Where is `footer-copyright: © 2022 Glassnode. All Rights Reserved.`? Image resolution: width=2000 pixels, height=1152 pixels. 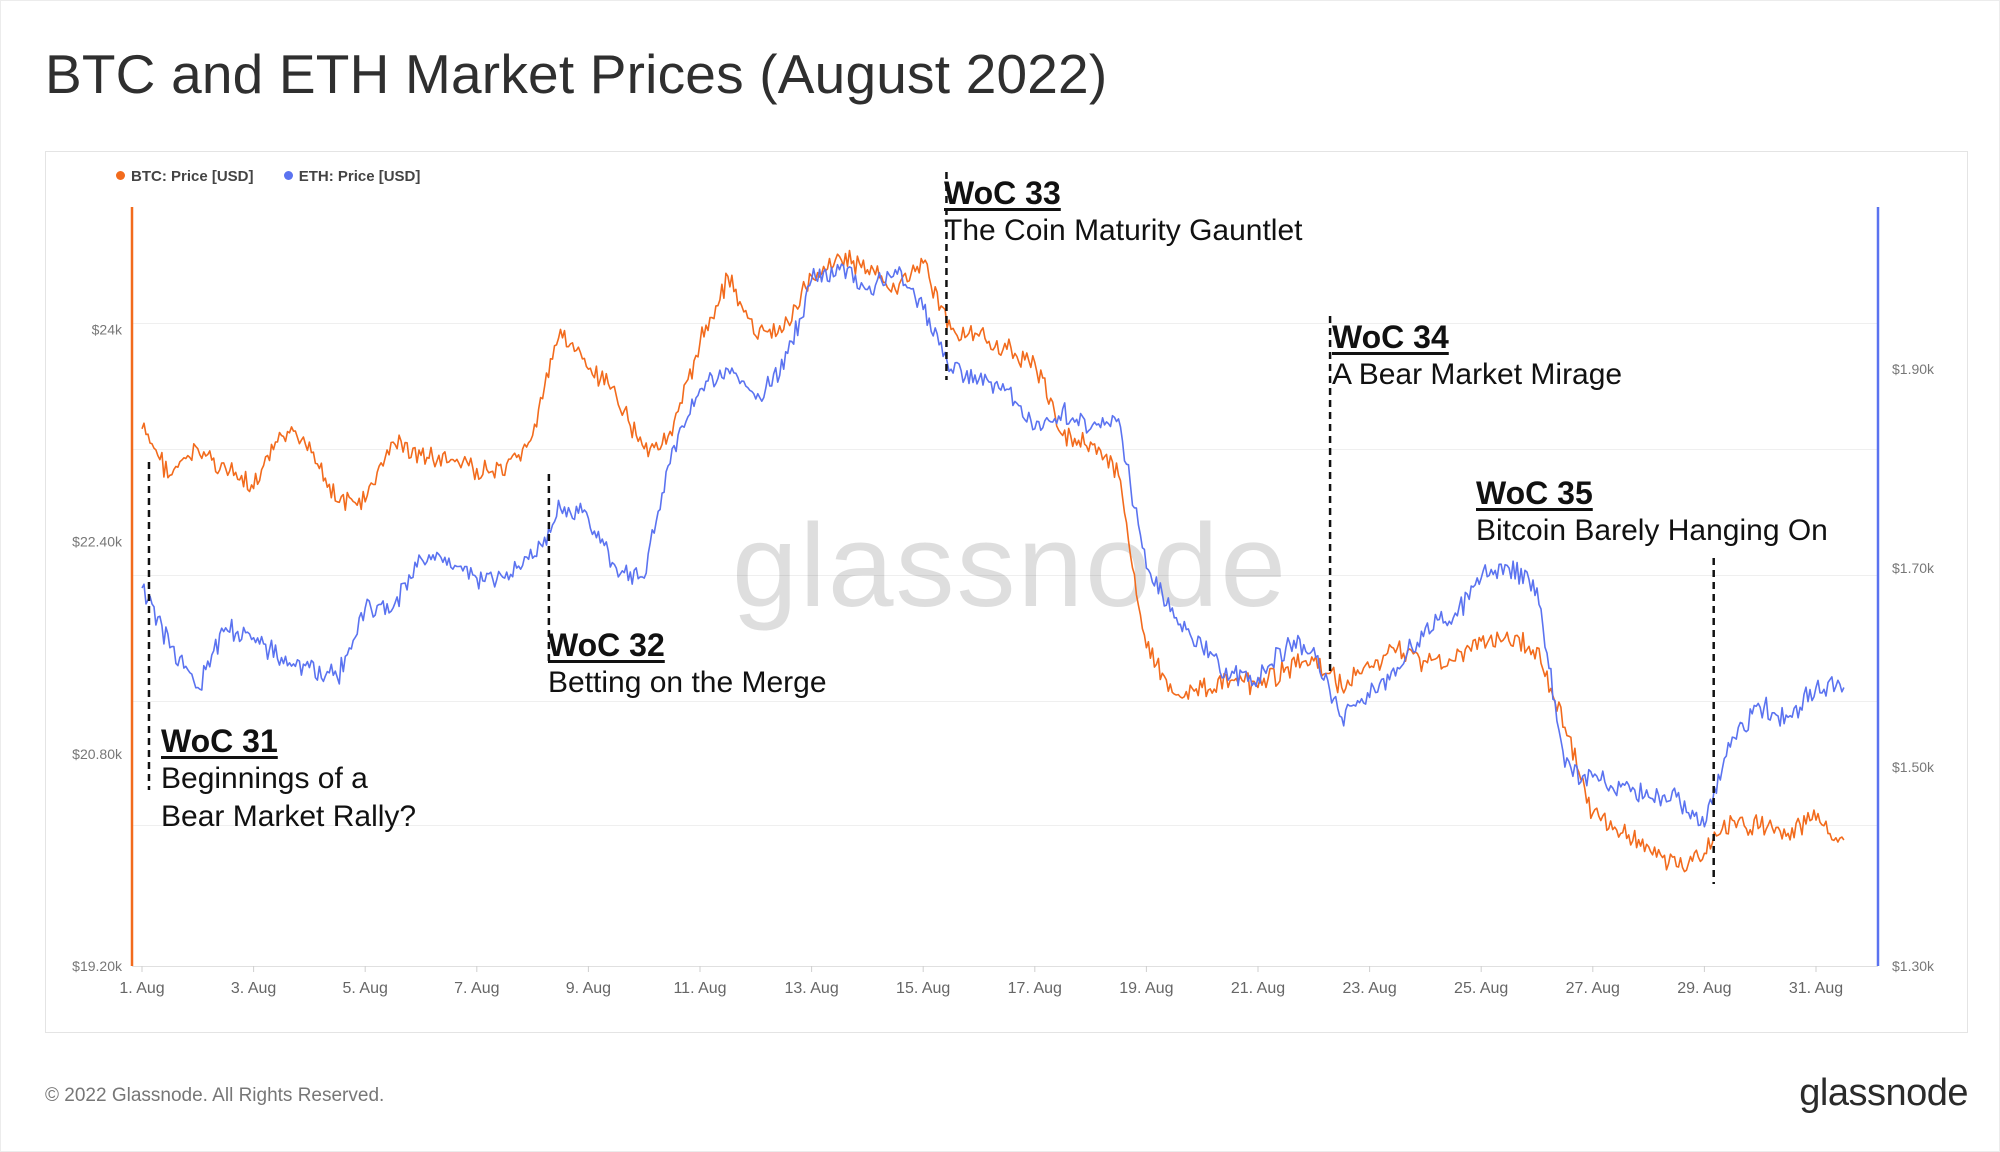 footer-copyright: © 2022 Glassnode. All Rights Reserved. is located at coordinates (215, 1095).